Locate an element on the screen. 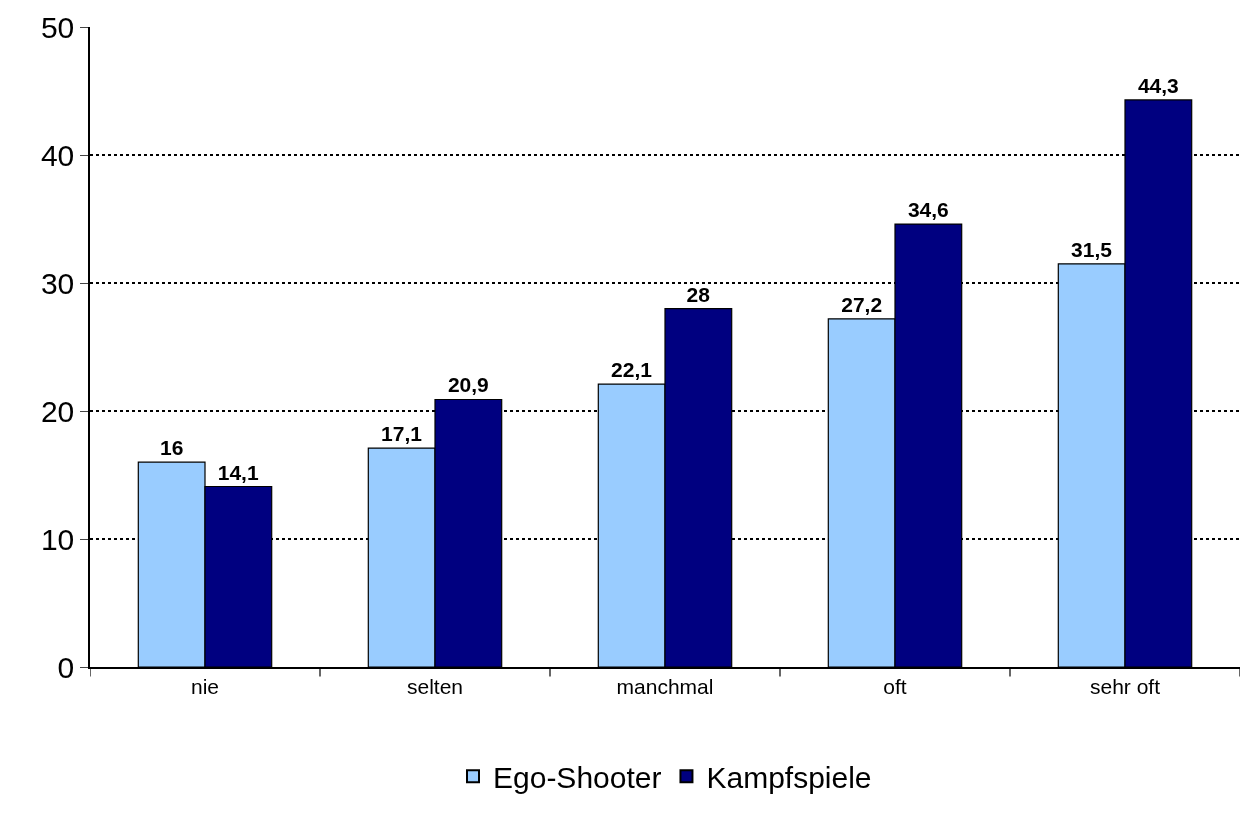 The height and width of the screenshot is (817, 1250). data-label: 22,1 is located at coordinates (632, 370).